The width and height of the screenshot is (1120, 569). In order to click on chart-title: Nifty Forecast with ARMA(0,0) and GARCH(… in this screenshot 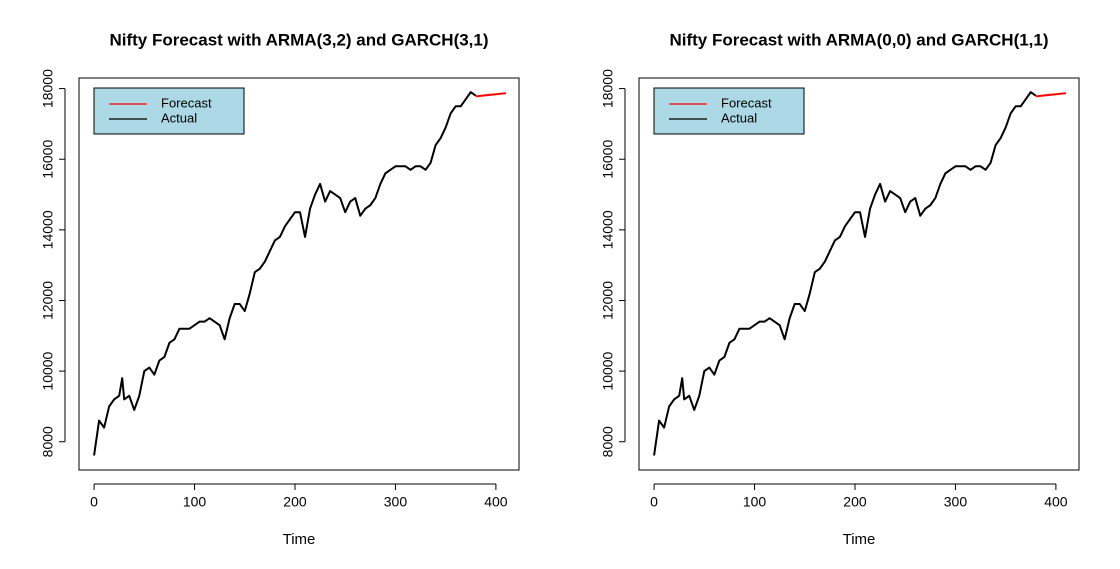, I will do `click(858, 39)`.